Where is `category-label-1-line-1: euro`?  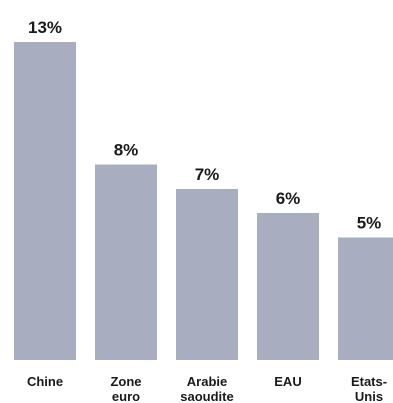 category-label-1-line-1: euro is located at coordinates (126, 396).